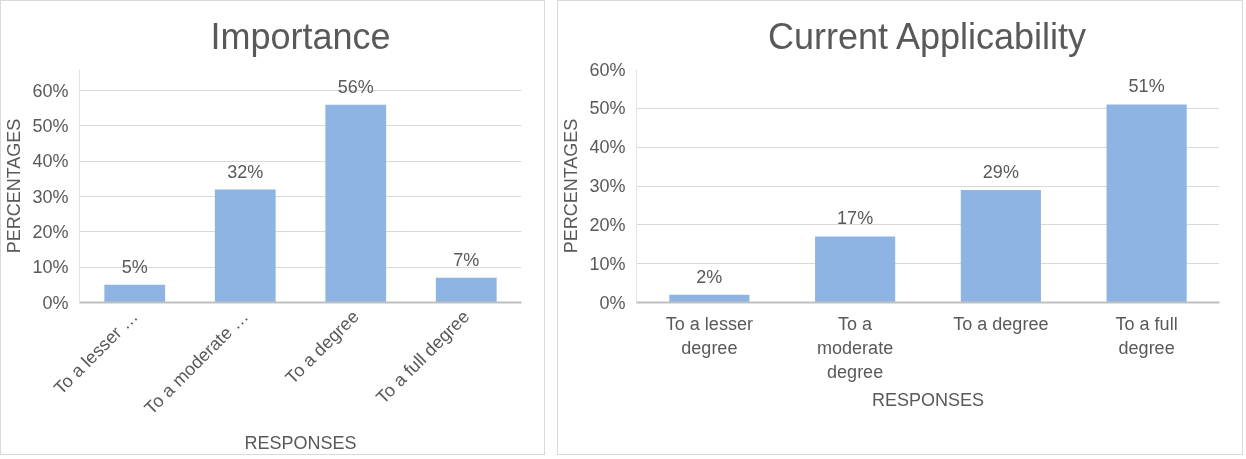 Image resolution: width=1246 pixels, height=459 pixels. Describe the element at coordinates (855, 218) in the screenshot. I see `data-label: 17%` at that location.